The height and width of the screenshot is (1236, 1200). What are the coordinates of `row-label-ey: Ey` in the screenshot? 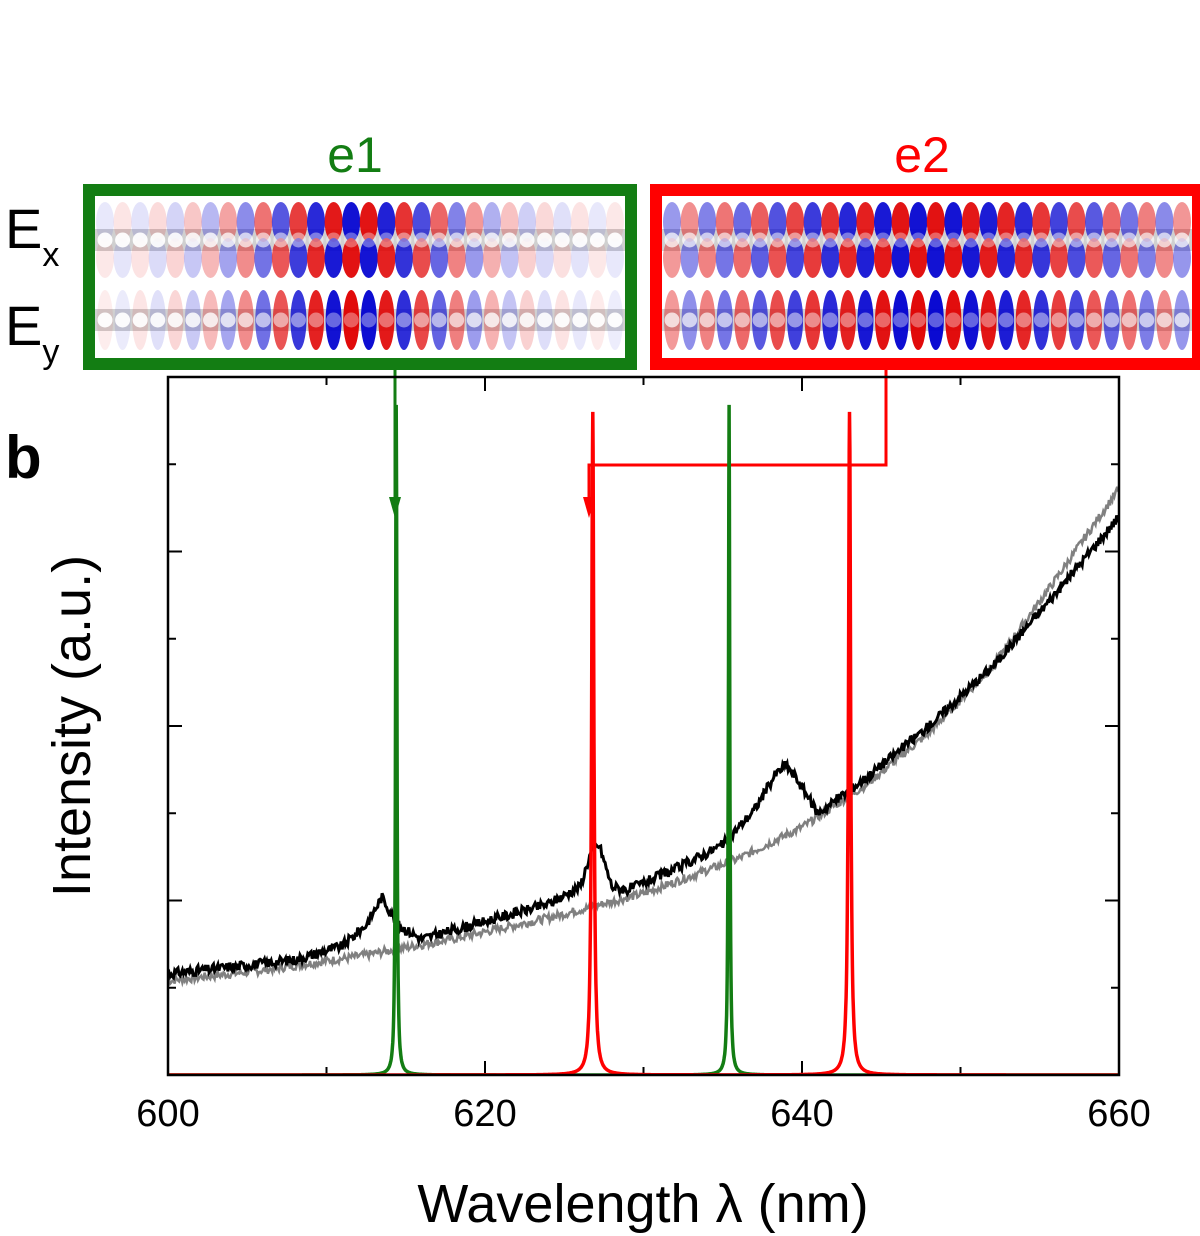 It's located at (32, 332).